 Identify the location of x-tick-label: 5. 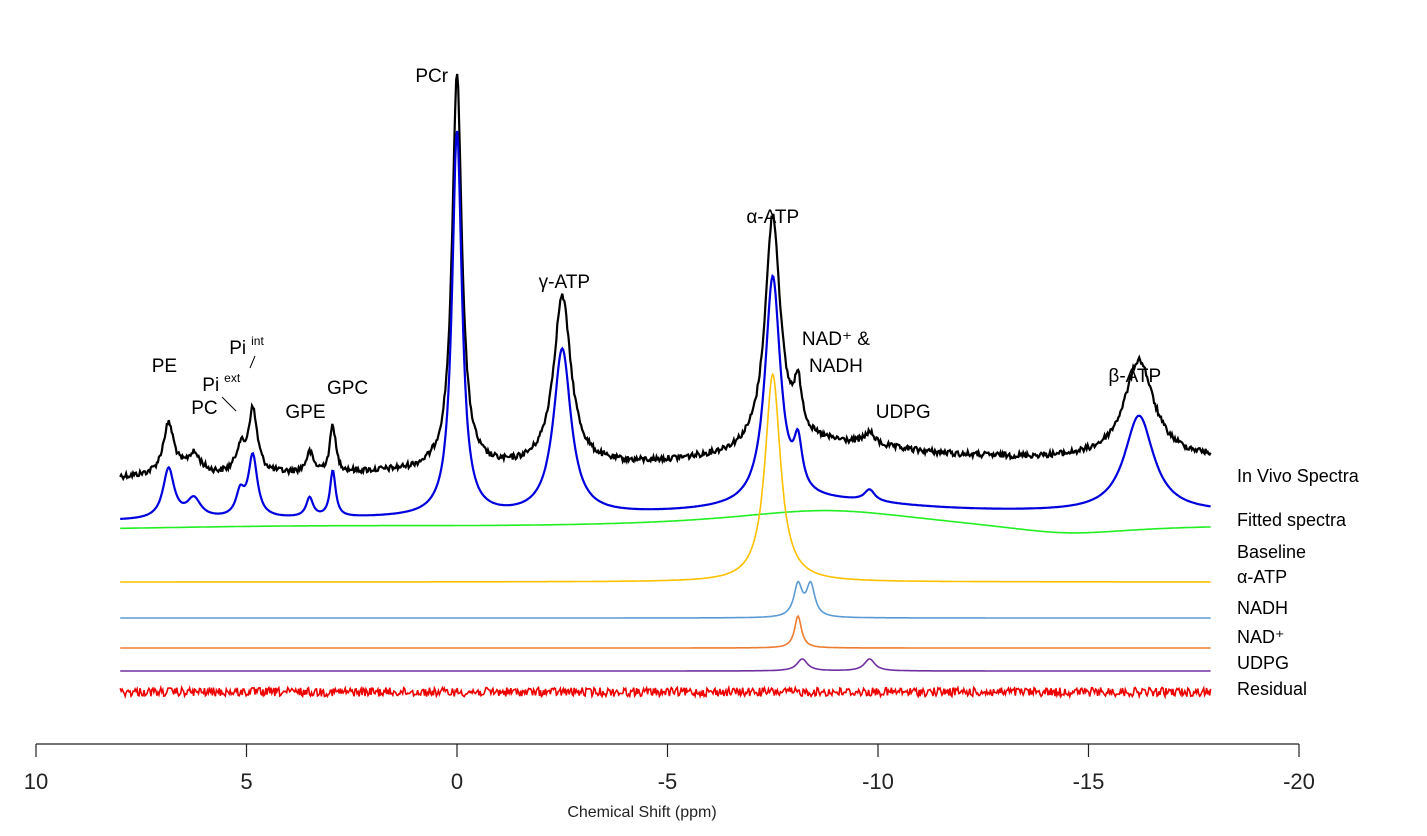
(246, 781).